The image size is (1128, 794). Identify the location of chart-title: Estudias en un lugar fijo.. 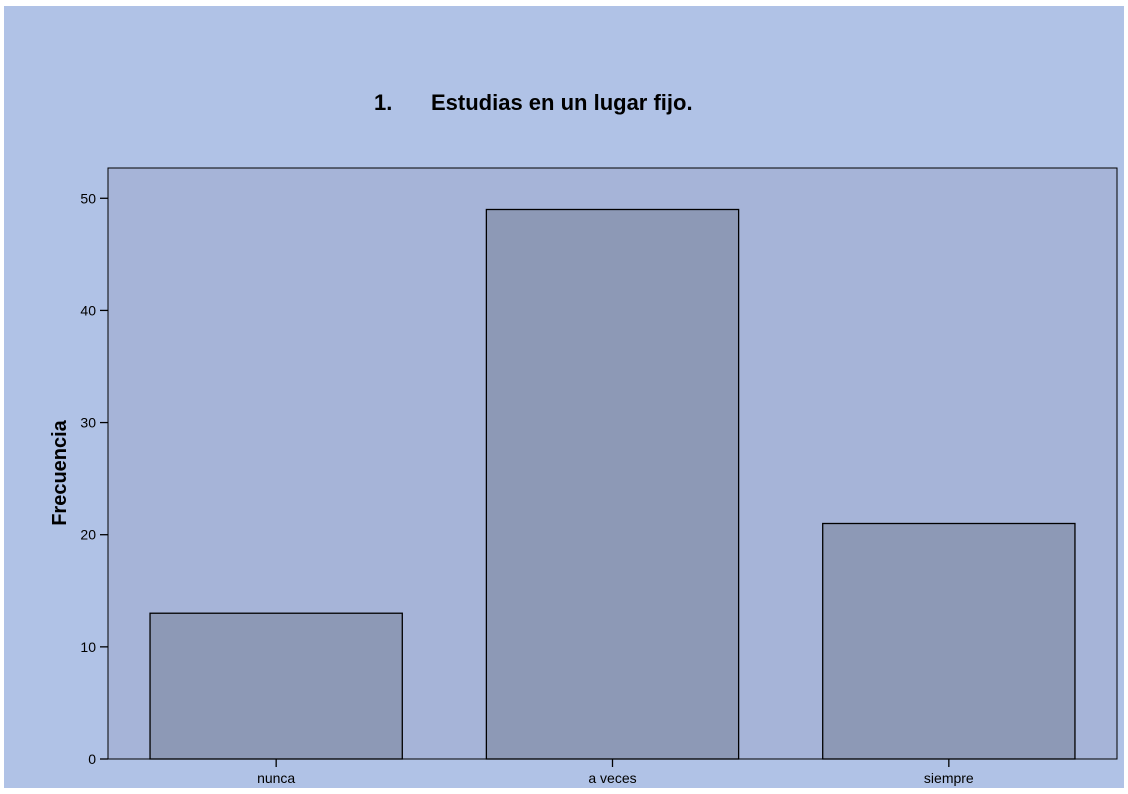
(562, 102).